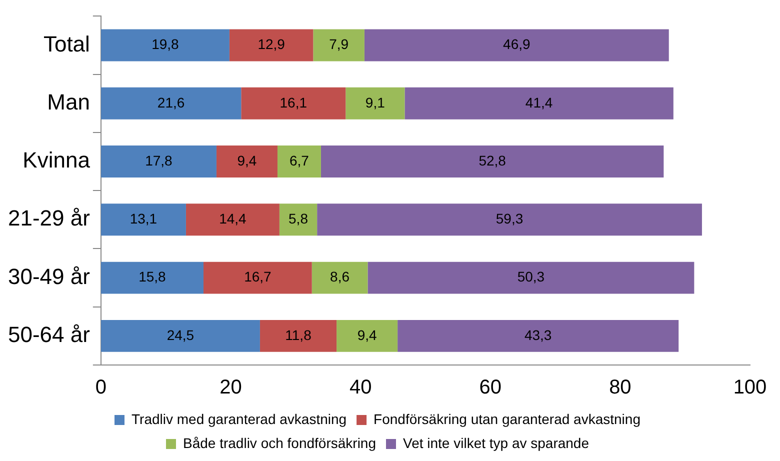 The height and width of the screenshot is (461, 780). I want to click on legend-label: Vet inte vilket typ av sparande, so click(496, 442).